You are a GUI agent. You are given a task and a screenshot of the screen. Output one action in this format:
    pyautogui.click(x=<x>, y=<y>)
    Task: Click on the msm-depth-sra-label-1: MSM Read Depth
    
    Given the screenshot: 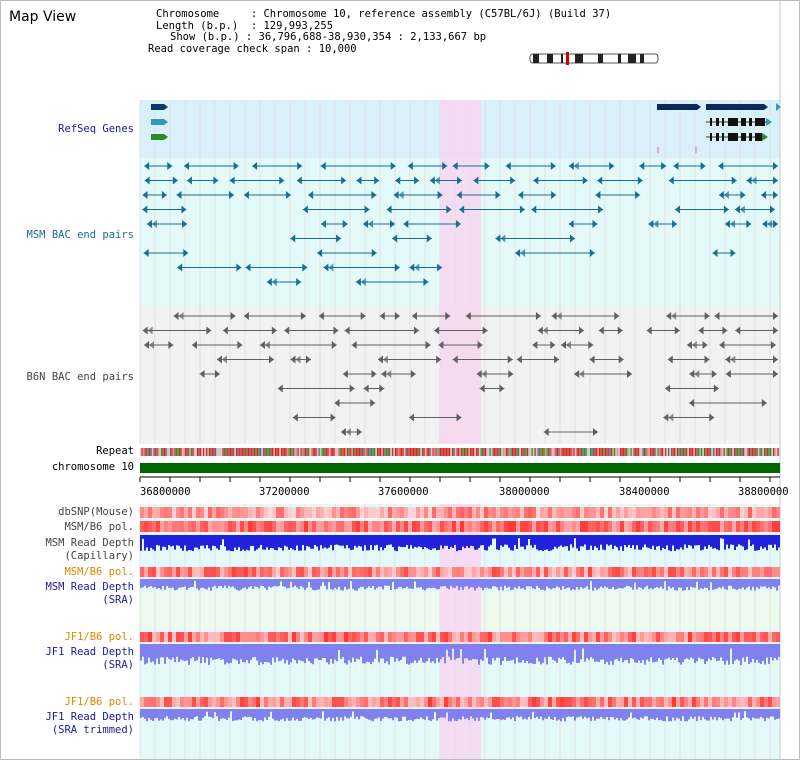 What is the action you would take?
    pyautogui.click(x=89, y=587)
    